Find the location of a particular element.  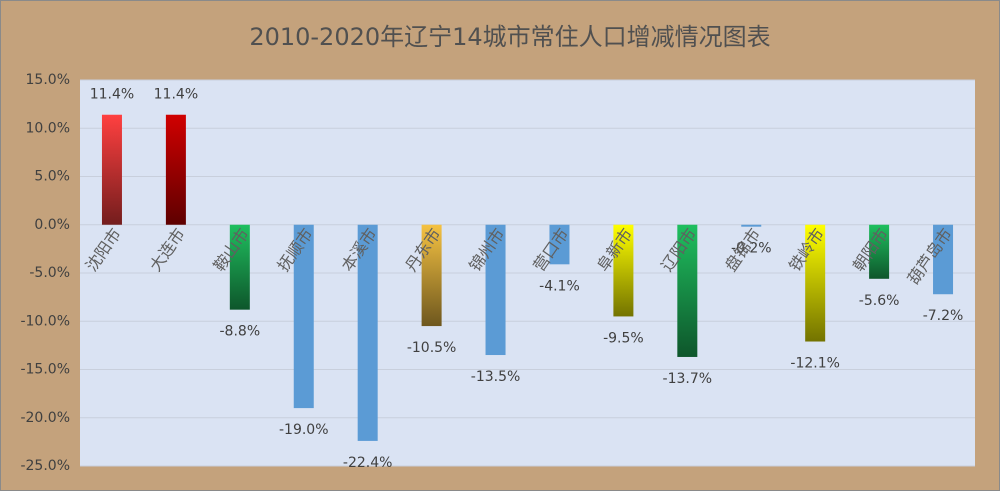

data-label: -19.0% is located at coordinates (304, 430).